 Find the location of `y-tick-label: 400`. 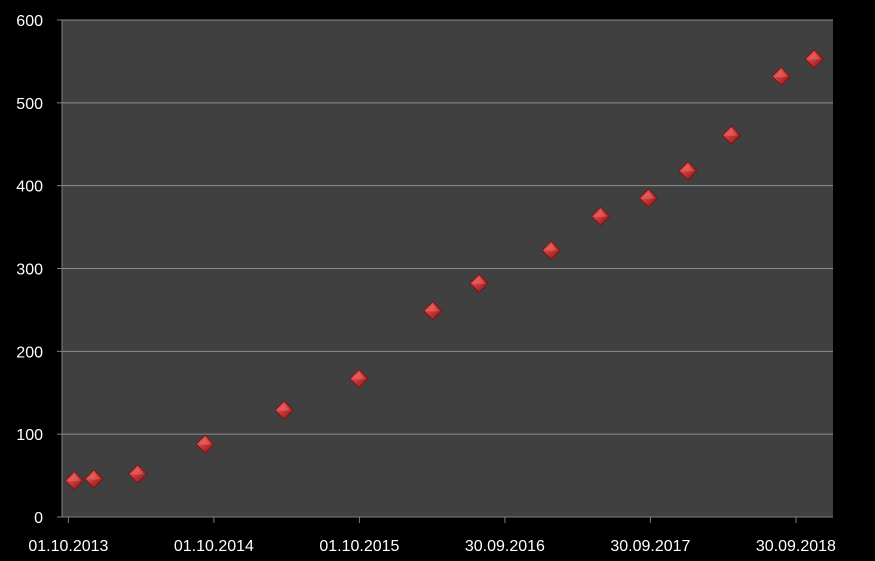

y-tick-label: 400 is located at coordinates (29, 187).